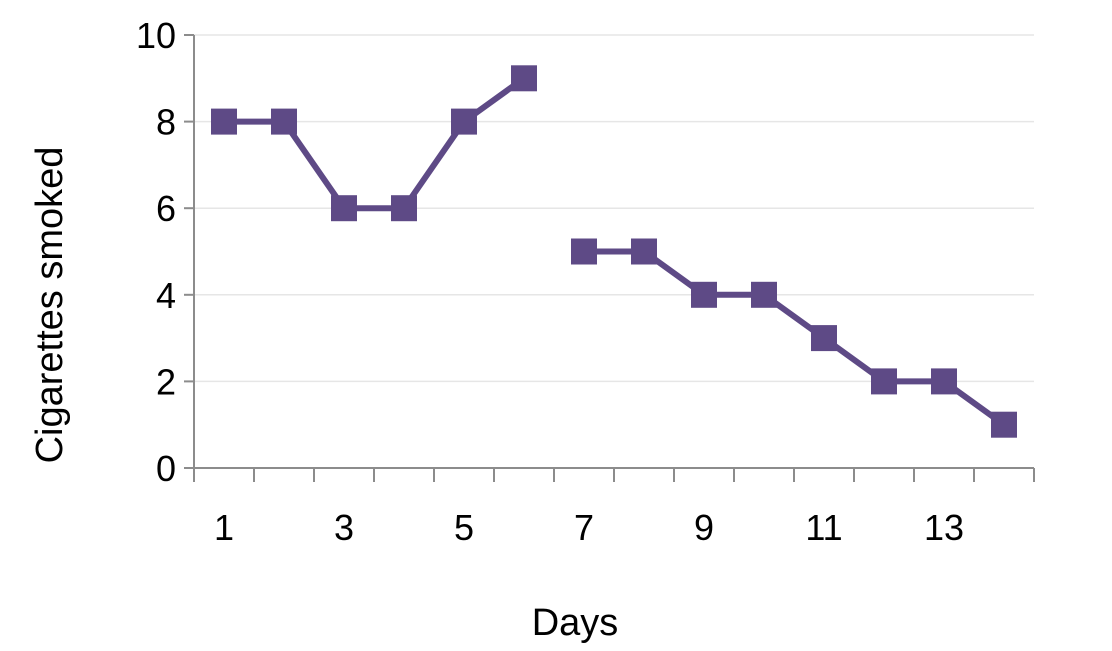 Image resolution: width=1112 pixels, height=651 pixels. Describe the element at coordinates (166, 208) in the screenshot. I see `y-tick-label: 6` at that location.